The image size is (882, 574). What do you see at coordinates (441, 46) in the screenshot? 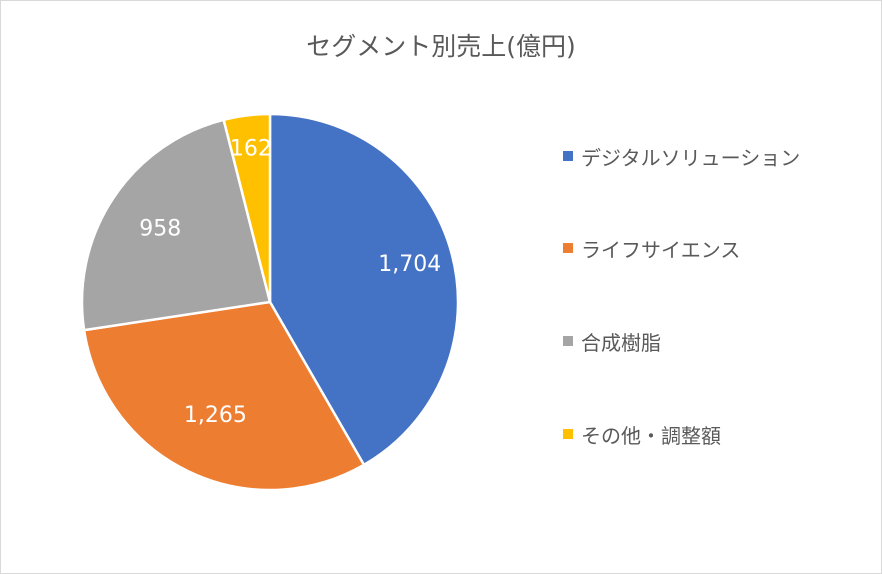
I see `chart-title: セグメント別売上(億円)` at bounding box center [441, 46].